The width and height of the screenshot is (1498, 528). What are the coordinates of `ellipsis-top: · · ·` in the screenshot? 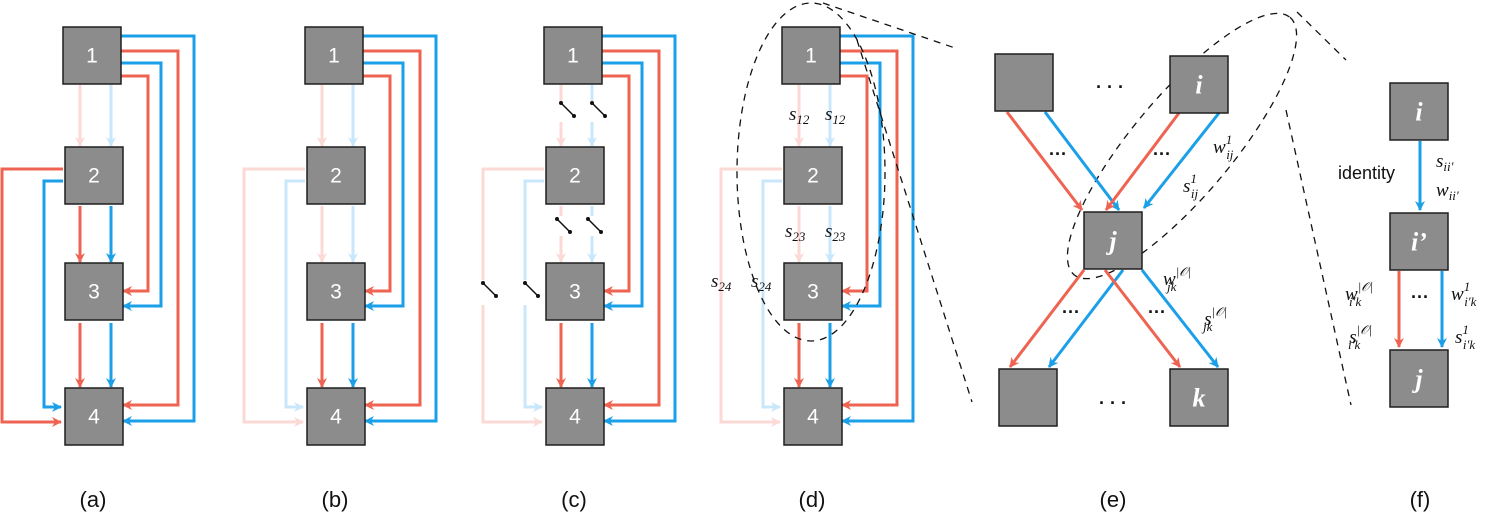 It's located at (1110, 87).